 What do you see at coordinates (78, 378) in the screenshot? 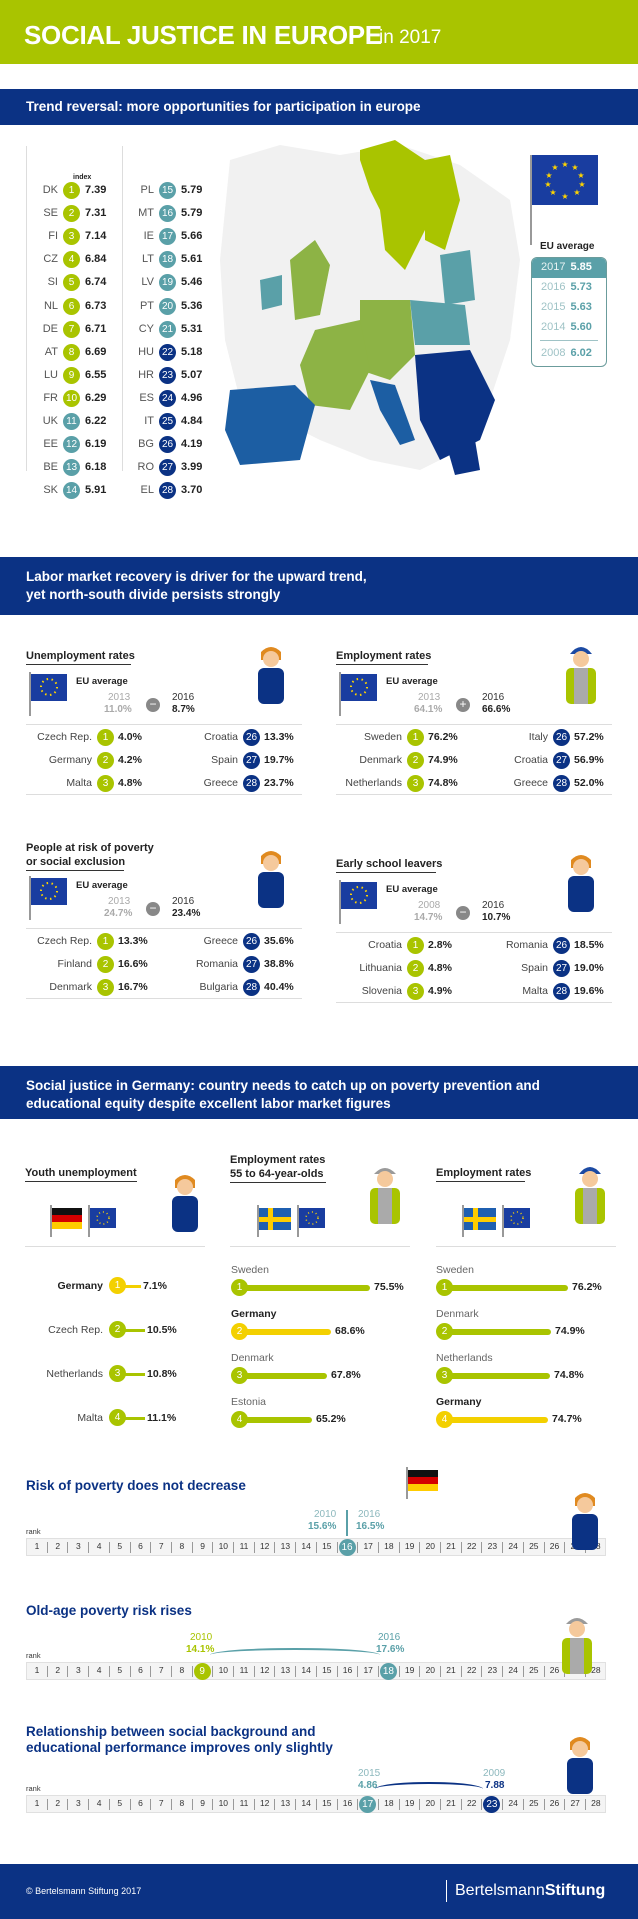
I see `index-row: LU 9 6.55` at bounding box center [78, 378].